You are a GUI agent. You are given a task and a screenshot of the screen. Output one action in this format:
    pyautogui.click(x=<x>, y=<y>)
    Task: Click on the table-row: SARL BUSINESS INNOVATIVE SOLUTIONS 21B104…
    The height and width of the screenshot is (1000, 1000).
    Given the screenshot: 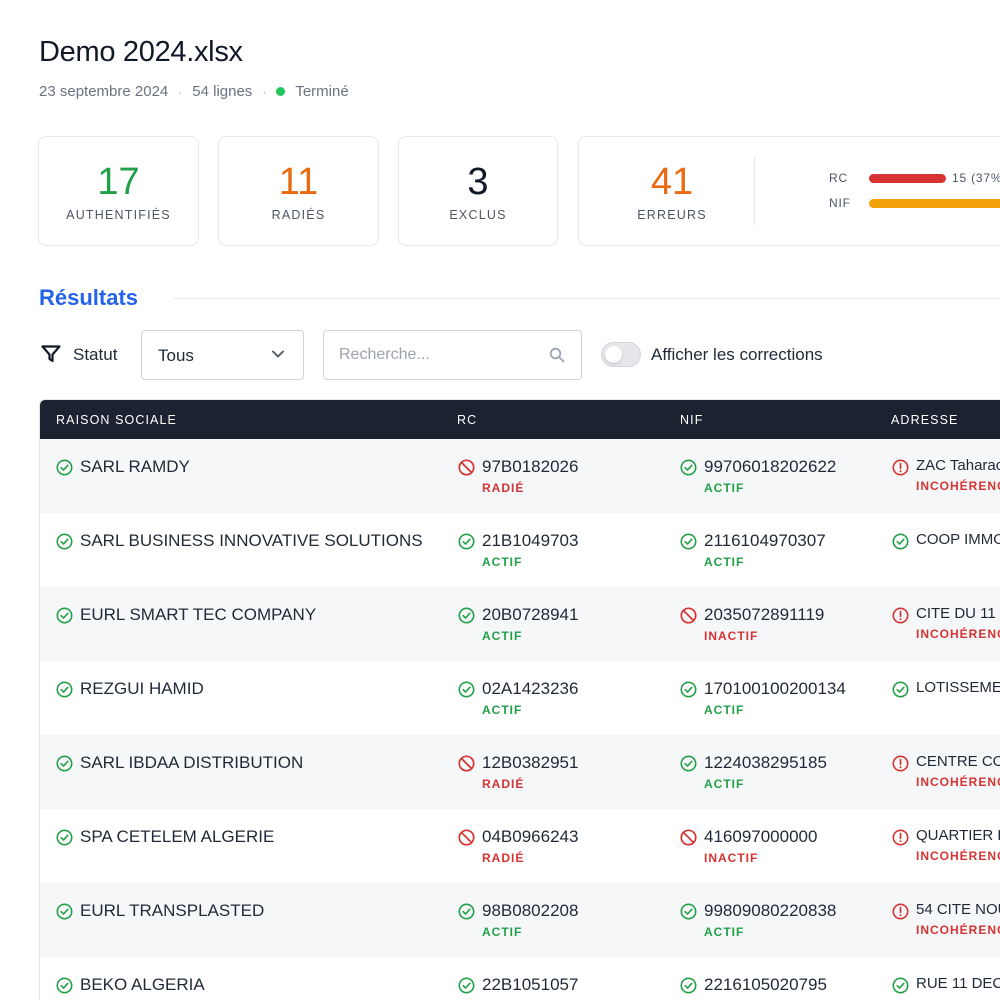 What is the action you would take?
    pyautogui.click(x=520, y=550)
    